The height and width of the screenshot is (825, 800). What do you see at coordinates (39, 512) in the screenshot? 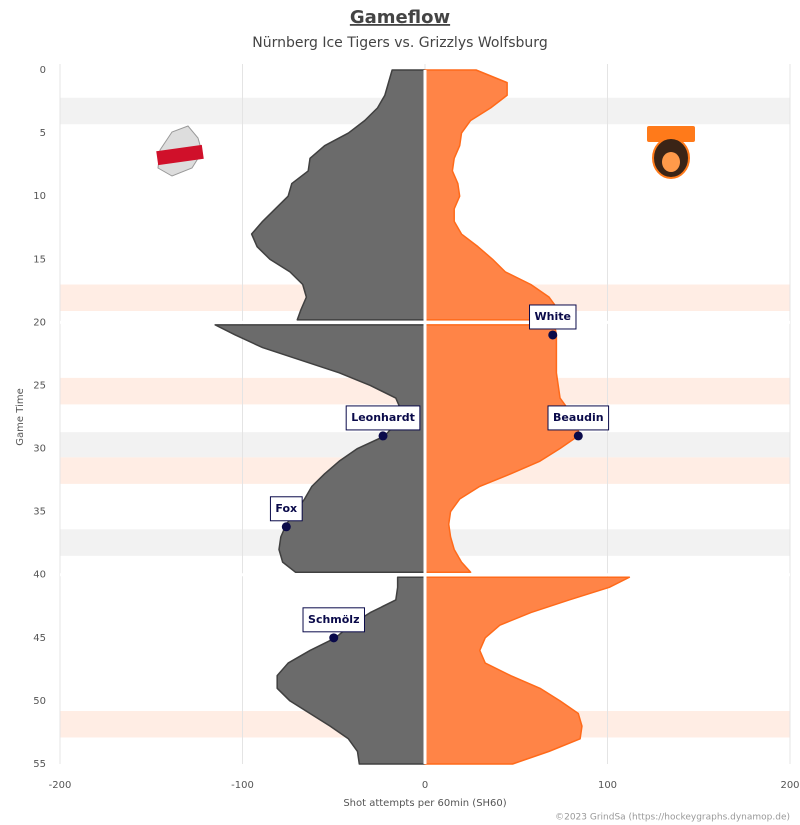
I see `y-tick-label: 35` at bounding box center [39, 512].